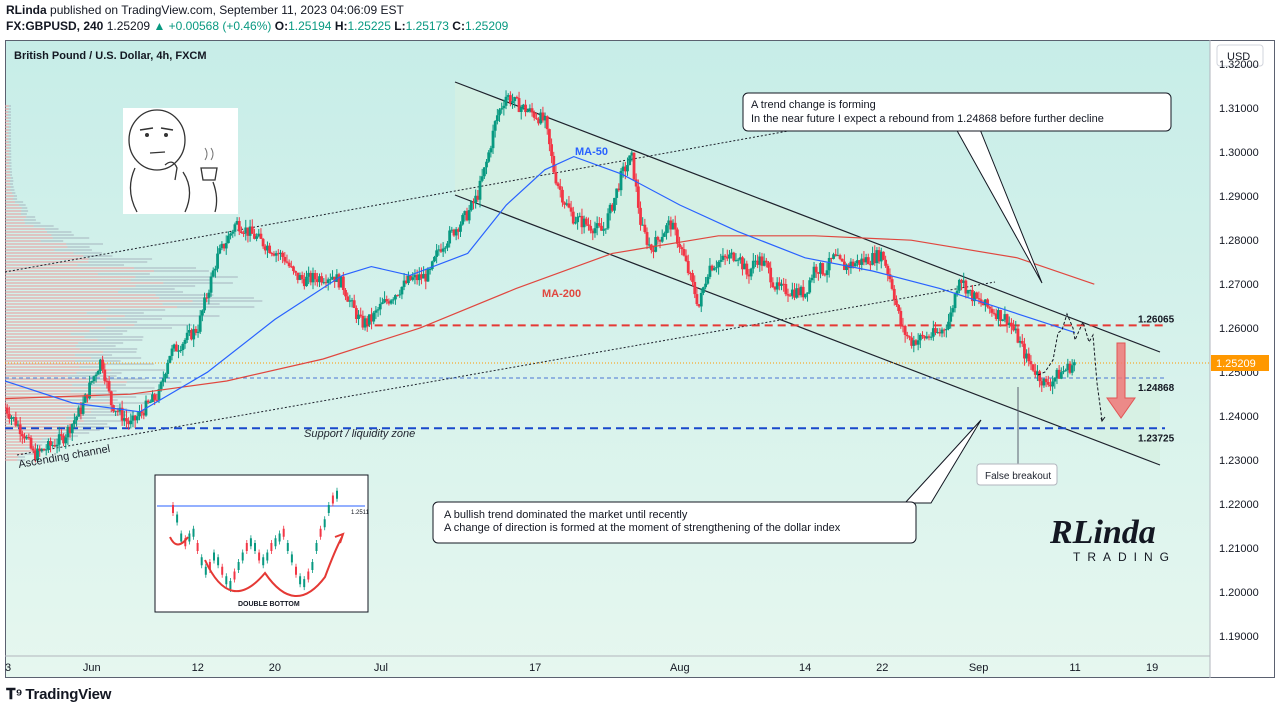 The height and width of the screenshot is (712, 1280). Describe the element at coordinates (1239, 197) in the screenshot. I see `y-tick-label: 1.29000` at that location.